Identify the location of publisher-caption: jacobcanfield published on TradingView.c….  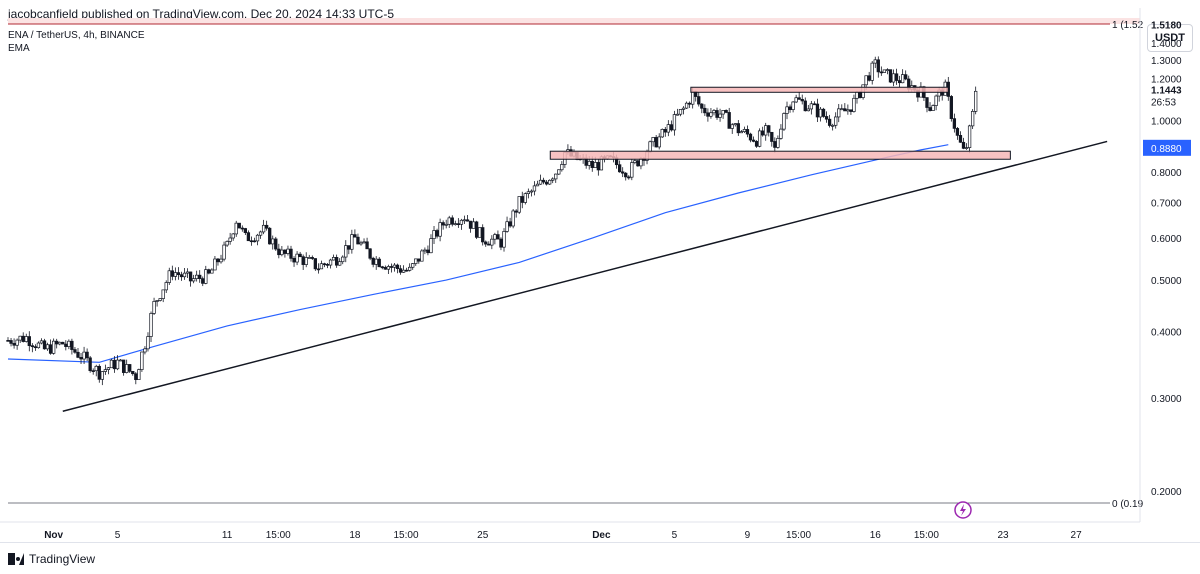
(201, 14).